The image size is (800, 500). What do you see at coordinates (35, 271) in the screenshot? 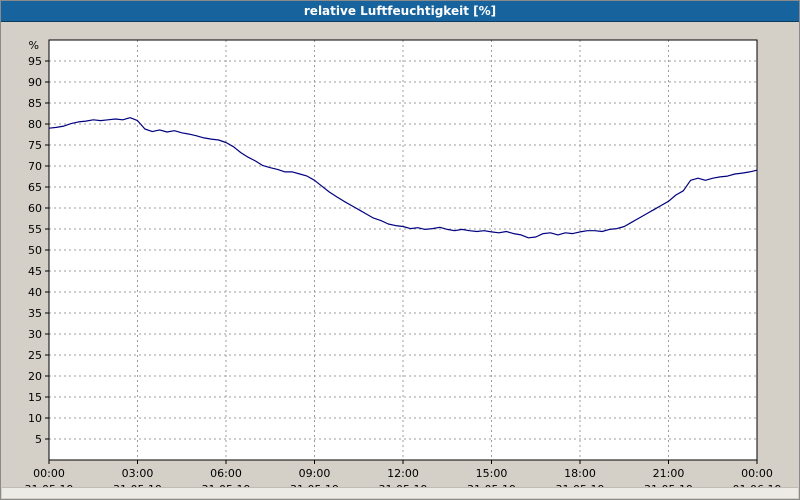
I see `y-tick-label: 45` at bounding box center [35, 271].